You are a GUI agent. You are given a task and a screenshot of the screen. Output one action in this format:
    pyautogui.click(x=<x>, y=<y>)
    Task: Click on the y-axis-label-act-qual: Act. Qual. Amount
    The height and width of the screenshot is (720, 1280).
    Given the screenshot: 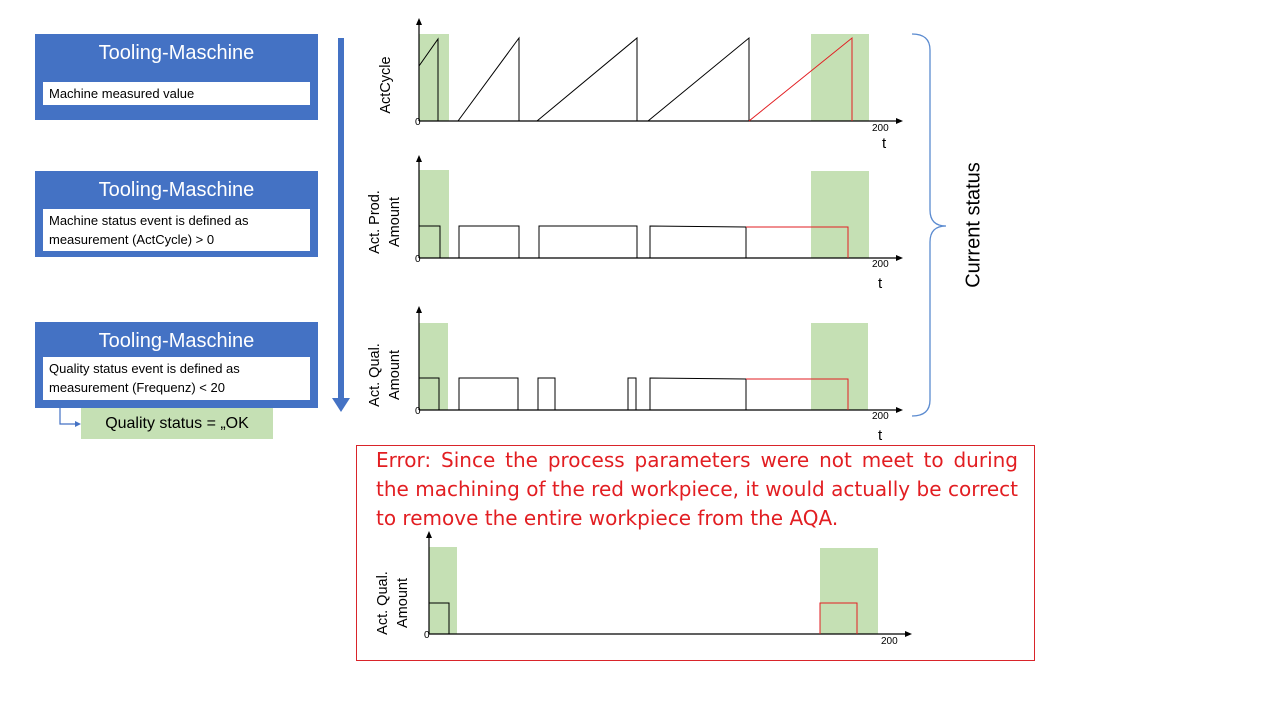 What is the action you would take?
    pyautogui.click(x=385, y=375)
    